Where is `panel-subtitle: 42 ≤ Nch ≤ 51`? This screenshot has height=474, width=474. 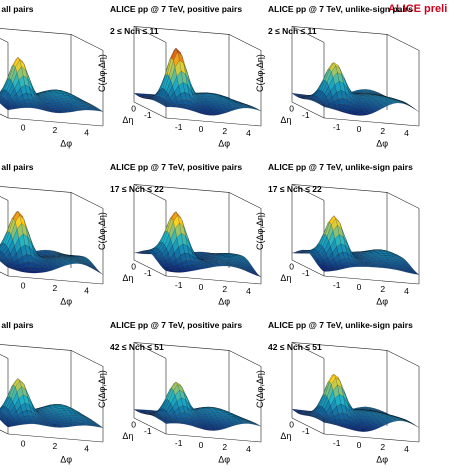
panel-subtitle: 42 ≤ Nch ≤ 51 is located at coordinates (137, 347).